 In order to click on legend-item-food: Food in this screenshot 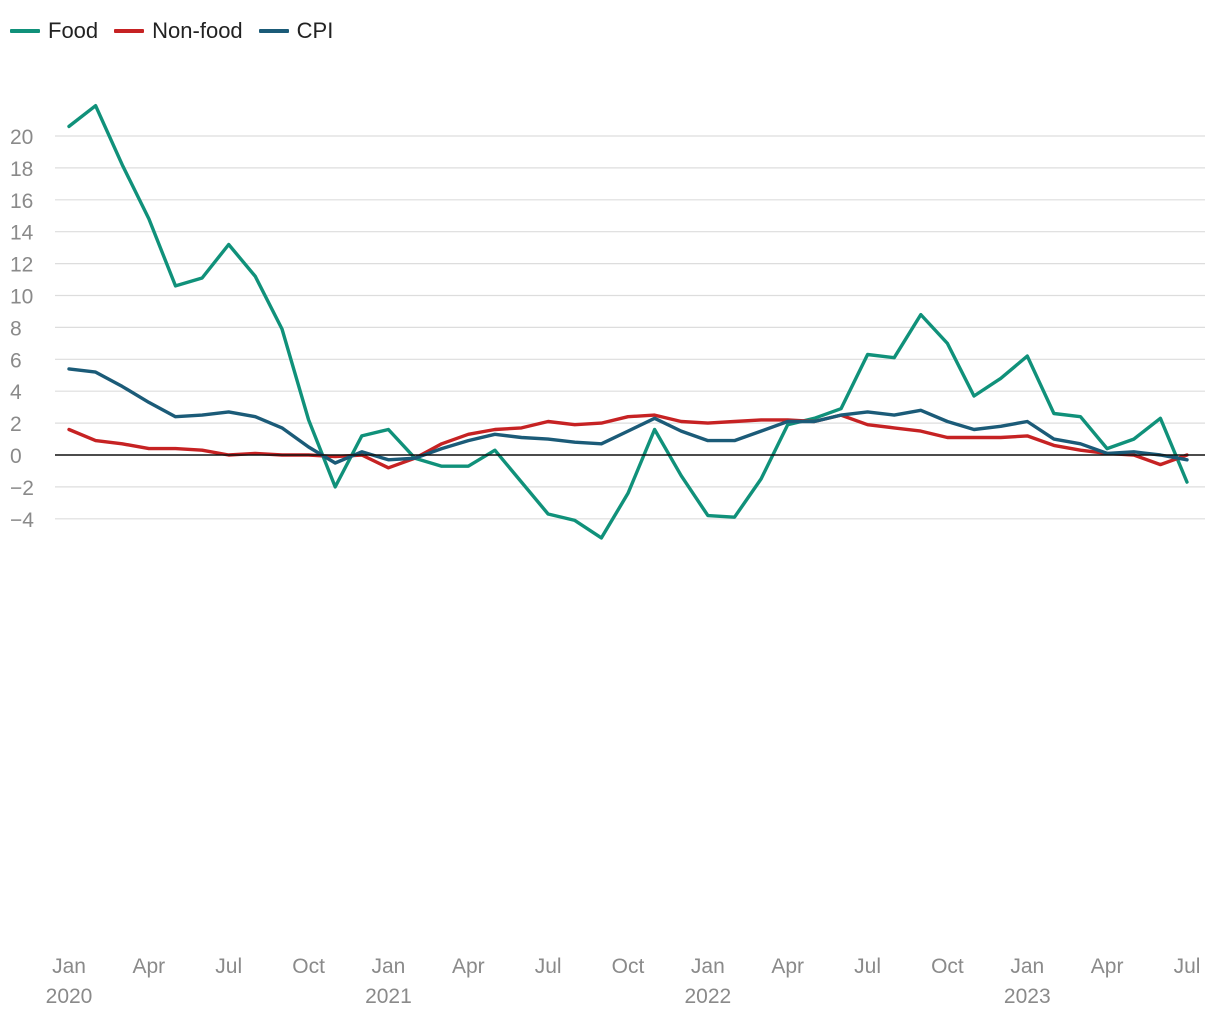, I will do `click(54, 31)`.